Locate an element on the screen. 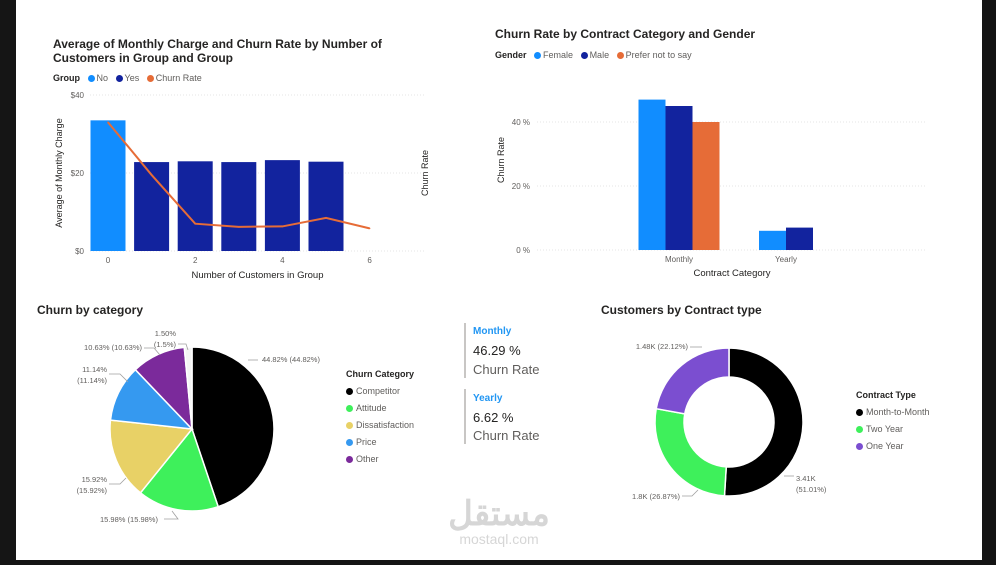 This screenshot has width=996, height=565. y-right-axis-label: Churn Rate is located at coordinates (425, 173).